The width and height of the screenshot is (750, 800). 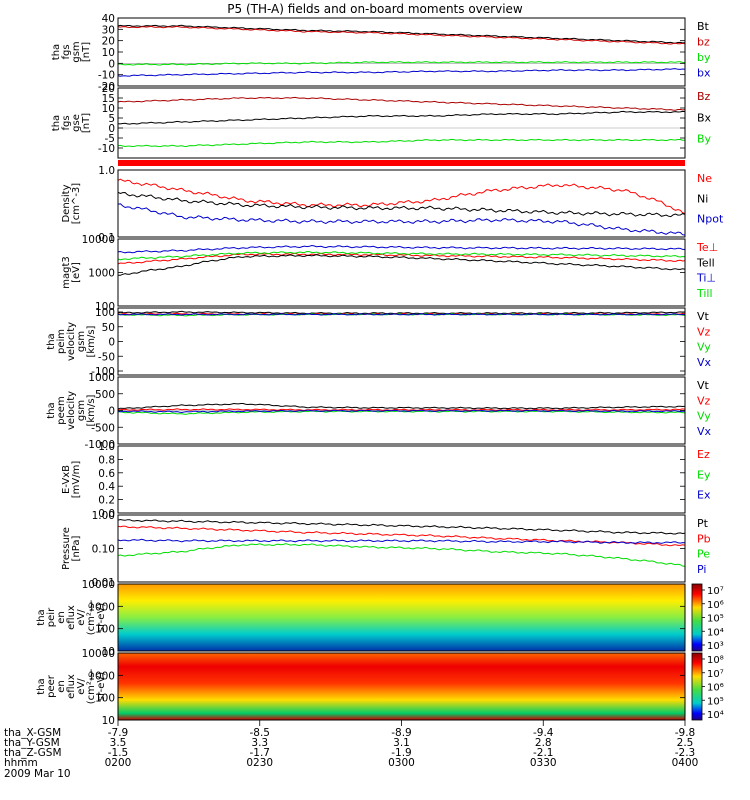 I want to click on series-line-Te⊥, so click(x=401, y=258).